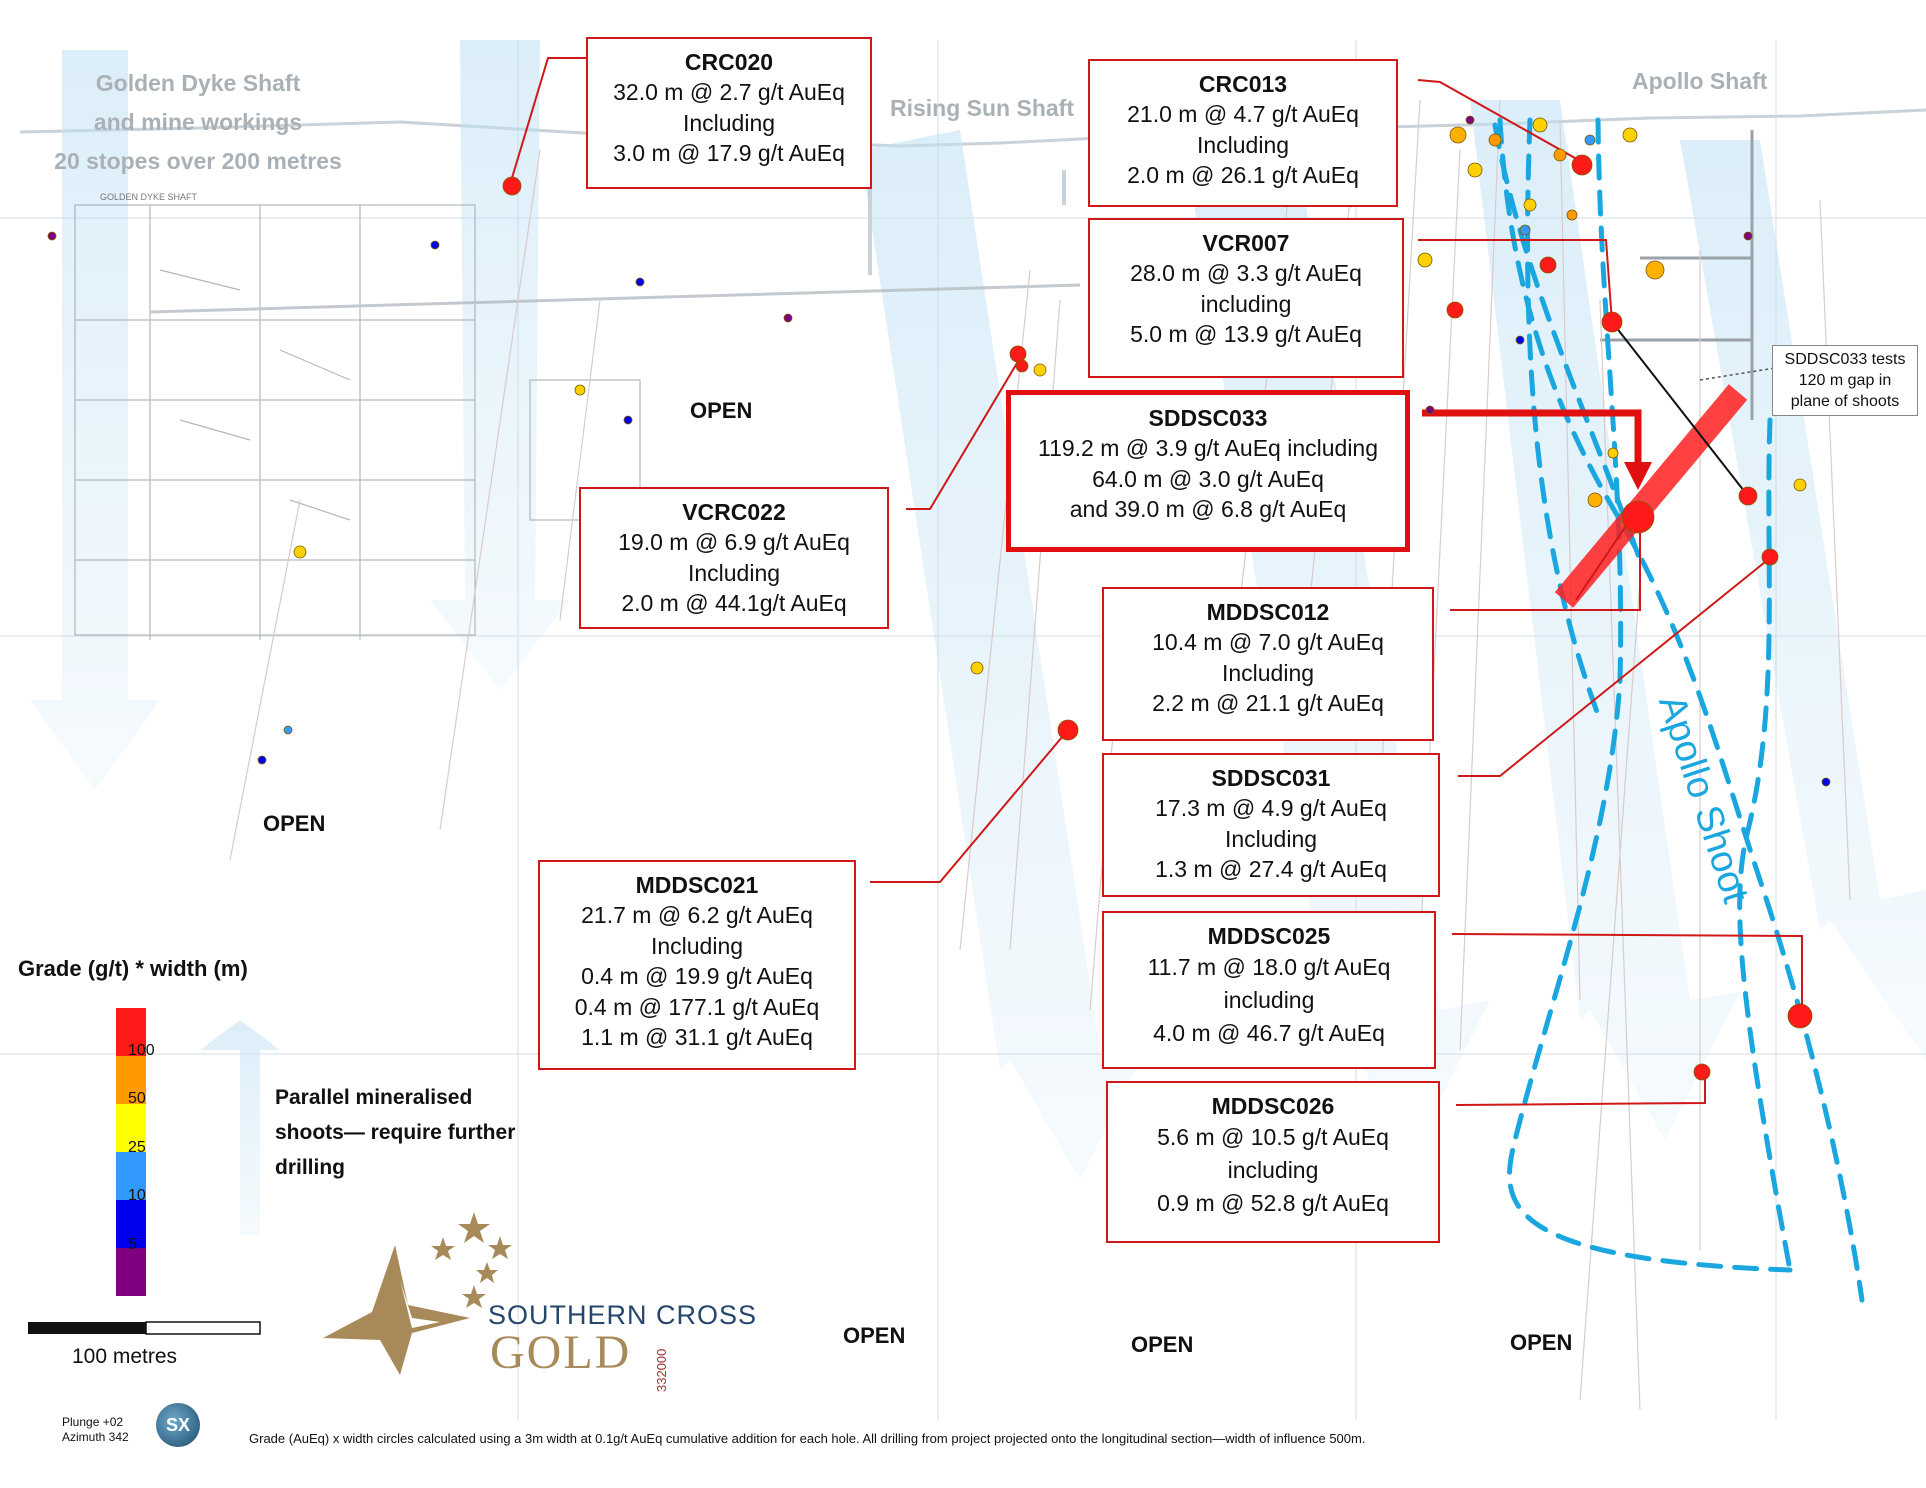 This screenshot has width=1926, height=1488. Describe the element at coordinates (137, 1195) in the screenshot. I see `legend-tick: 10` at that location.